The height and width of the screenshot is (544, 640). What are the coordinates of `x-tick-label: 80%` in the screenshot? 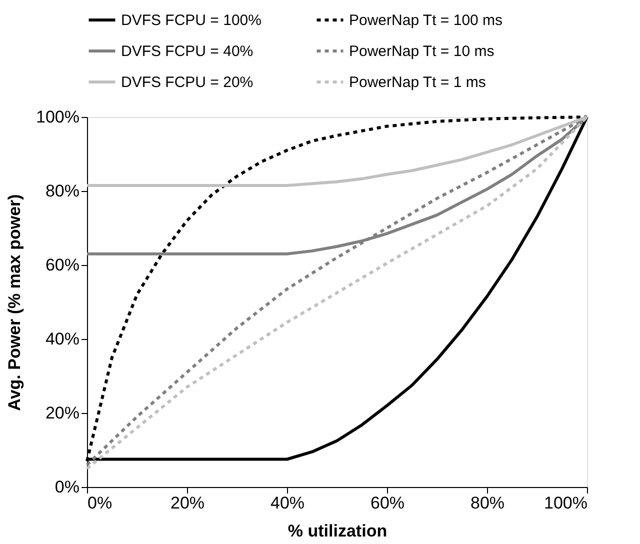 It's located at (487, 503).